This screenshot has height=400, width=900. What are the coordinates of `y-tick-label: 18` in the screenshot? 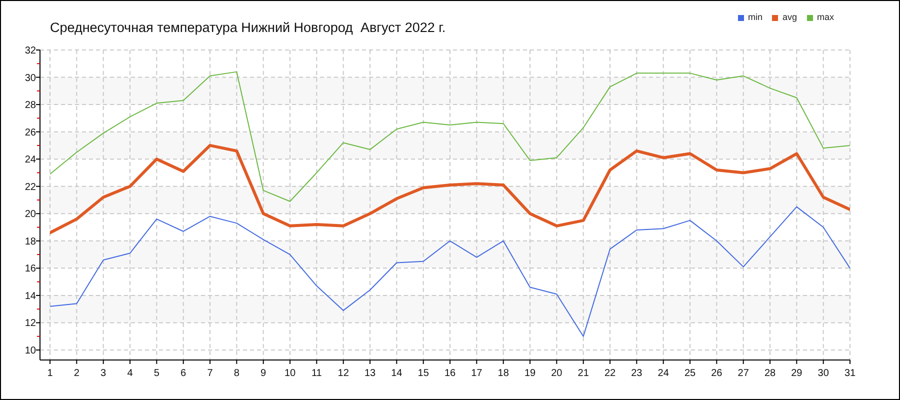 It's located at (30, 242).